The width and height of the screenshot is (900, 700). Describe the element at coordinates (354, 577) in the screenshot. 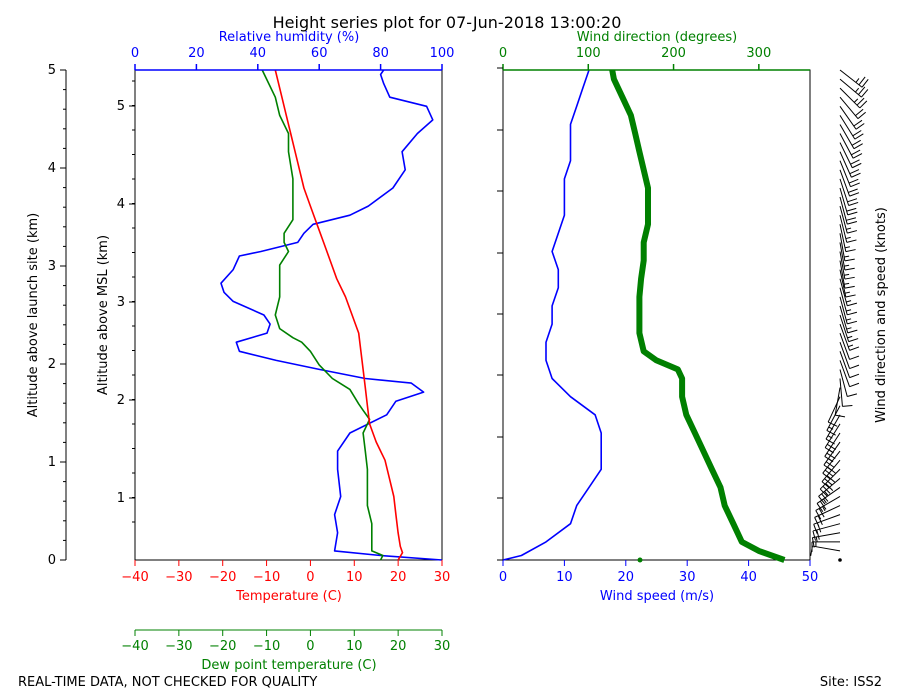

I see `temperature-axis-tick-label: 10` at that location.